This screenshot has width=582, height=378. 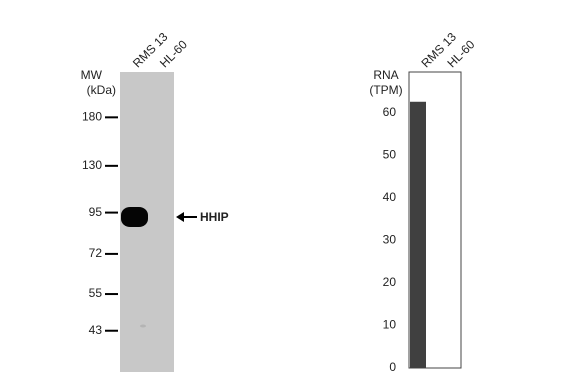 I want to click on mw-tick-label: 130, so click(x=92, y=165).